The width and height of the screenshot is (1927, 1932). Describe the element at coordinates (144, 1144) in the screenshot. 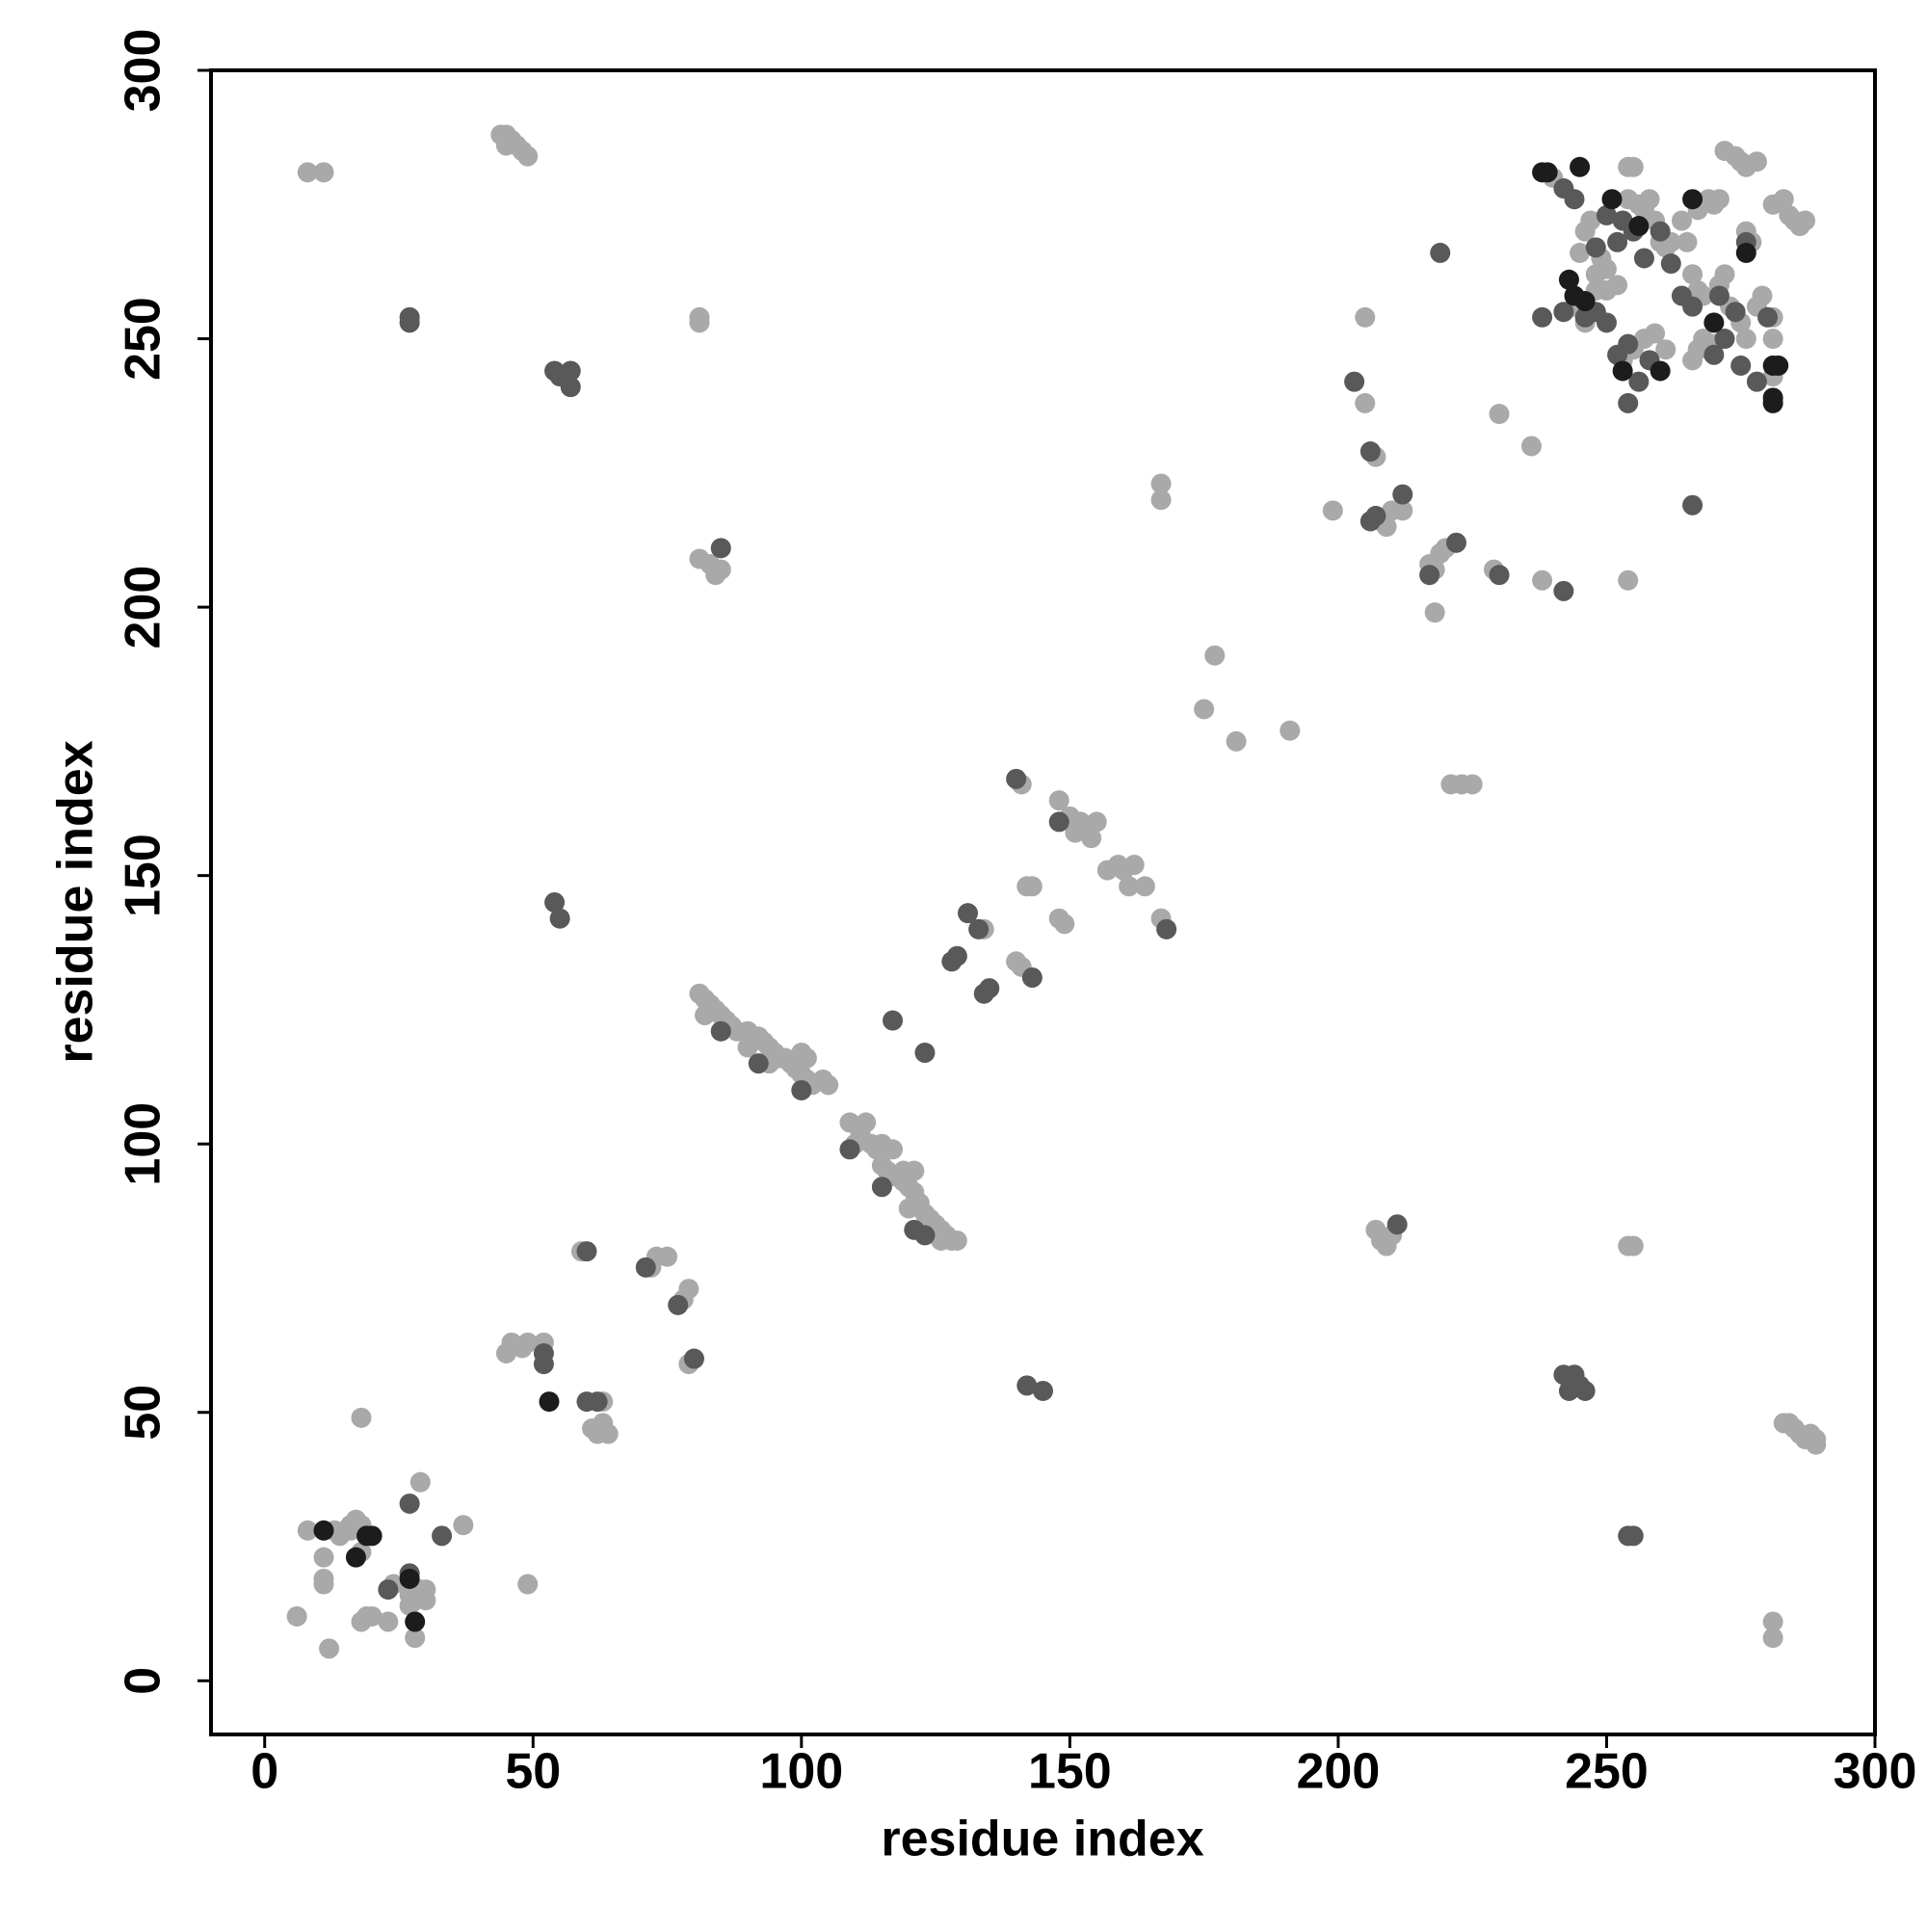

I see `y-tick-label: 100` at that location.